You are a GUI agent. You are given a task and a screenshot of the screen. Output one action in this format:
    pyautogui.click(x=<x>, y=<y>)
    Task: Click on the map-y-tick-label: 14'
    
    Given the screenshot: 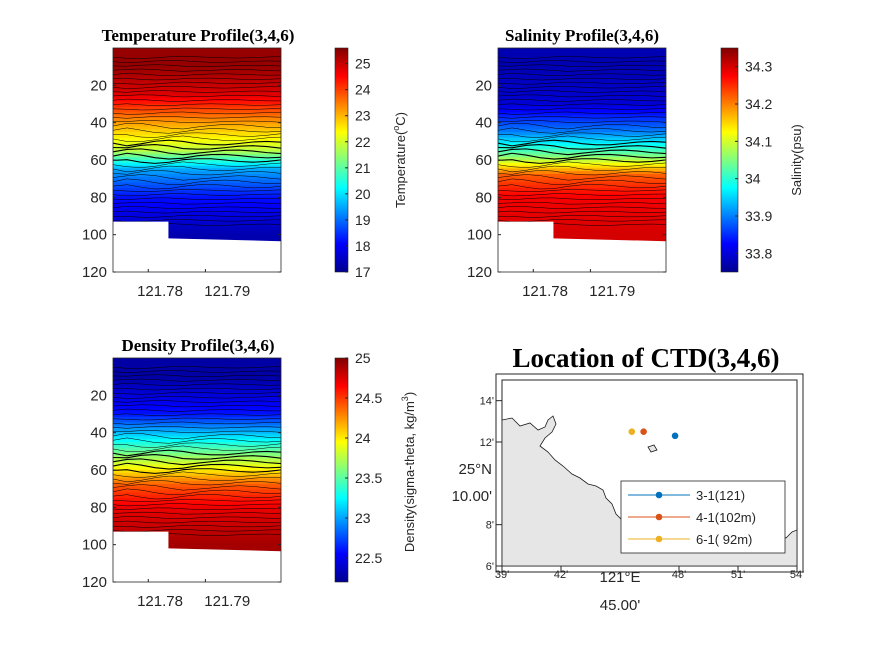 What is the action you would take?
    pyautogui.click(x=487, y=402)
    